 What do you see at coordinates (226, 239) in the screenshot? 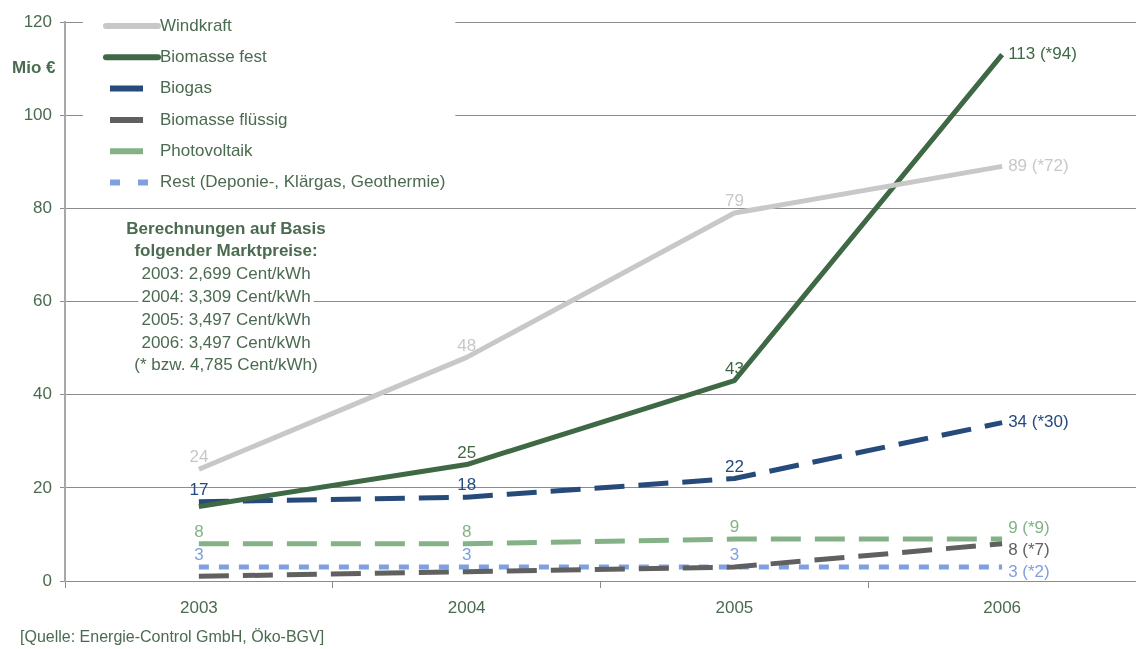
I see `annotation: Berechnungen auf Basis folgender Marktpreise:` at bounding box center [226, 239].